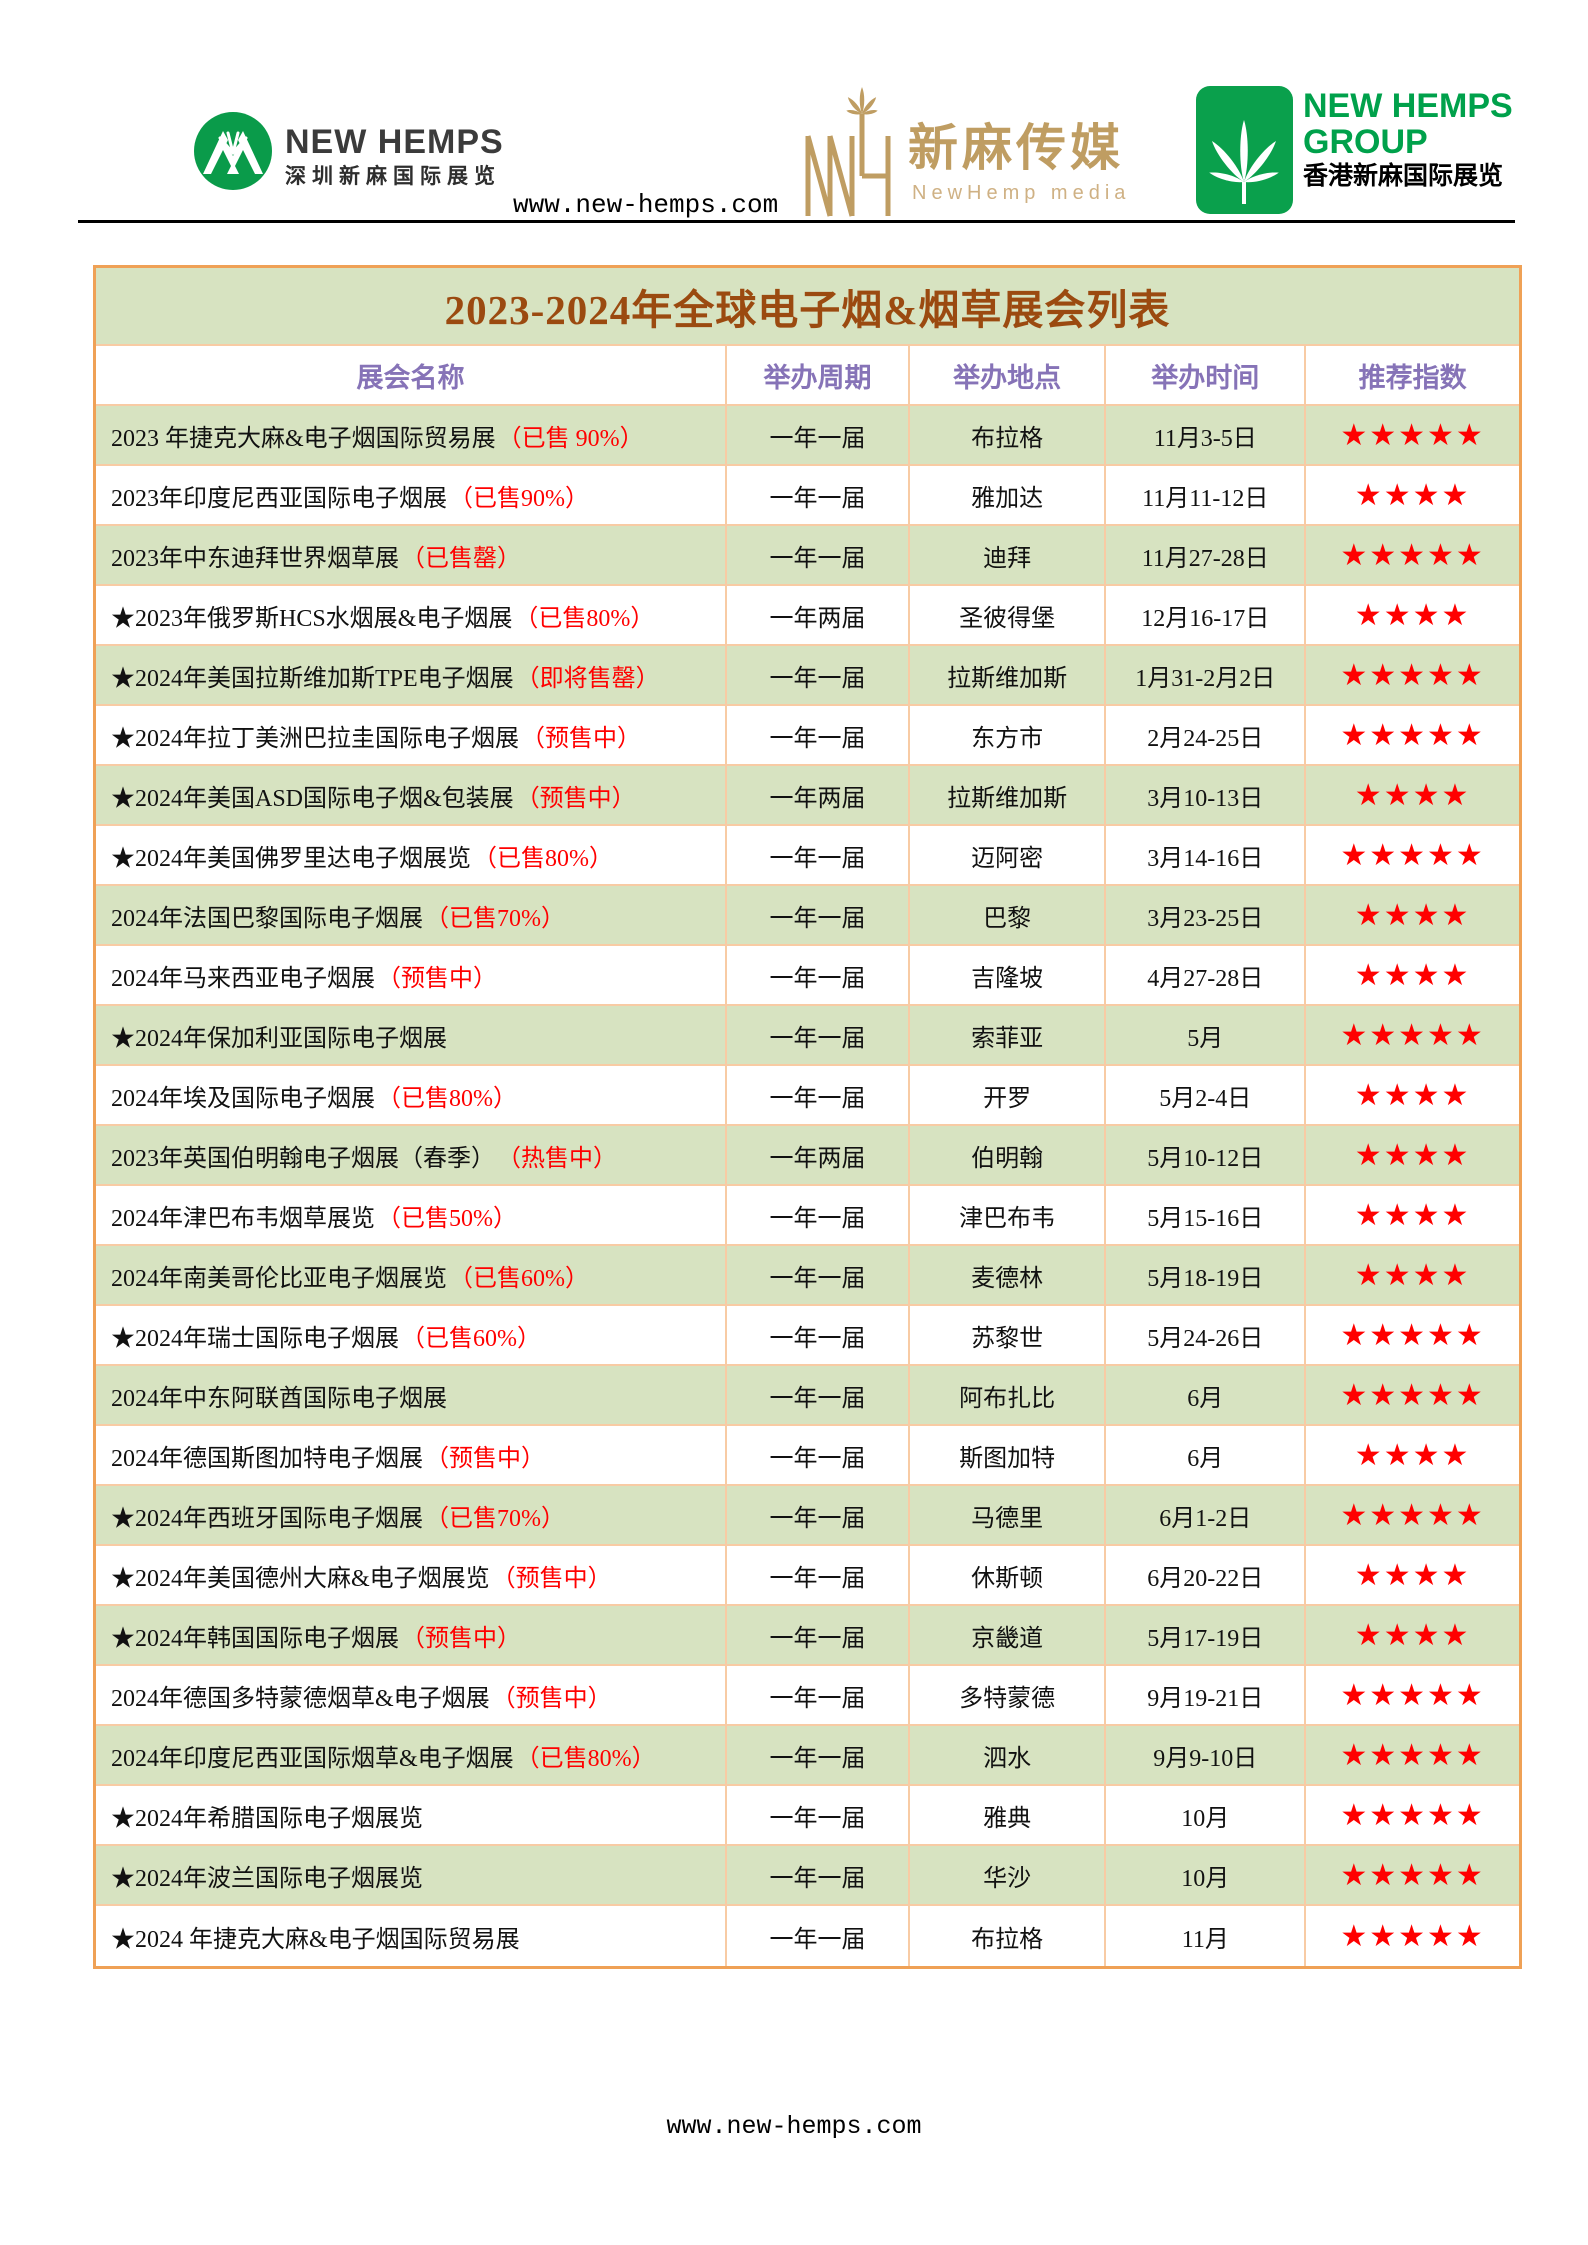  What do you see at coordinates (1206, 975) in the screenshot?
I see `time-cell: 4月27-28日` at bounding box center [1206, 975].